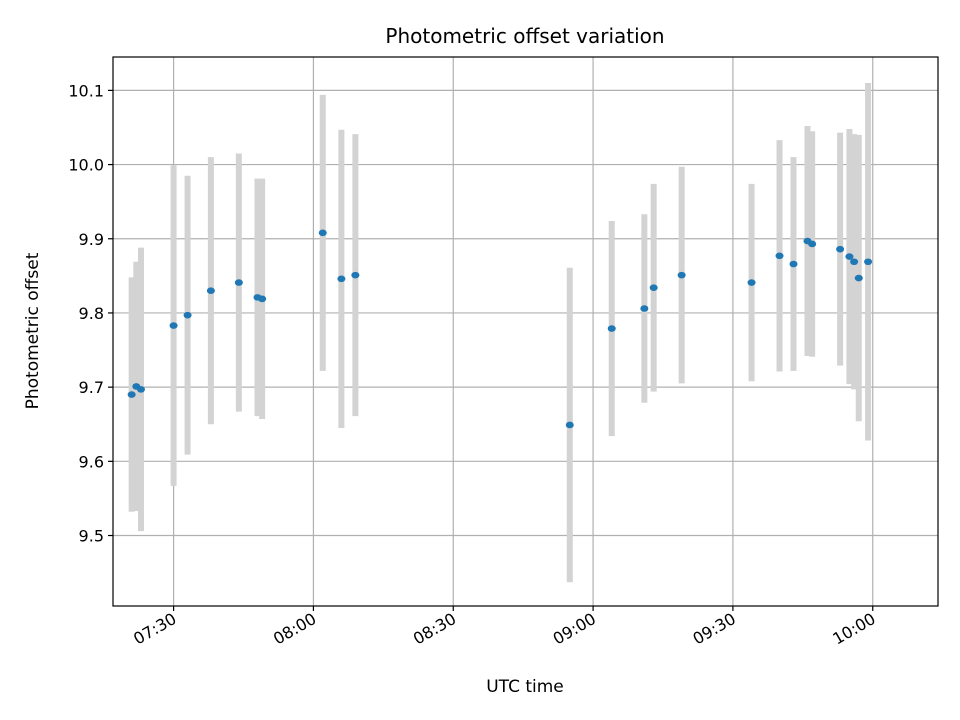 This screenshot has height=720, width=960. What do you see at coordinates (33, 330) in the screenshot?
I see `y-axis-label: Photometric offset` at bounding box center [33, 330].